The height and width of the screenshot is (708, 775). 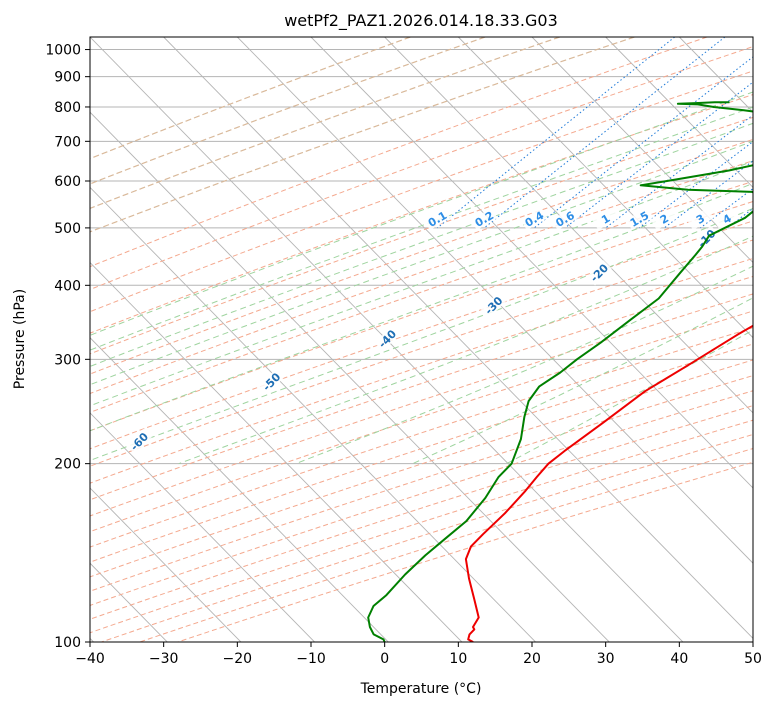 What do you see at coordinates (90, 659) in the screenshot?
I see `x-tick-label: −40` at bounding box center [90, 659].